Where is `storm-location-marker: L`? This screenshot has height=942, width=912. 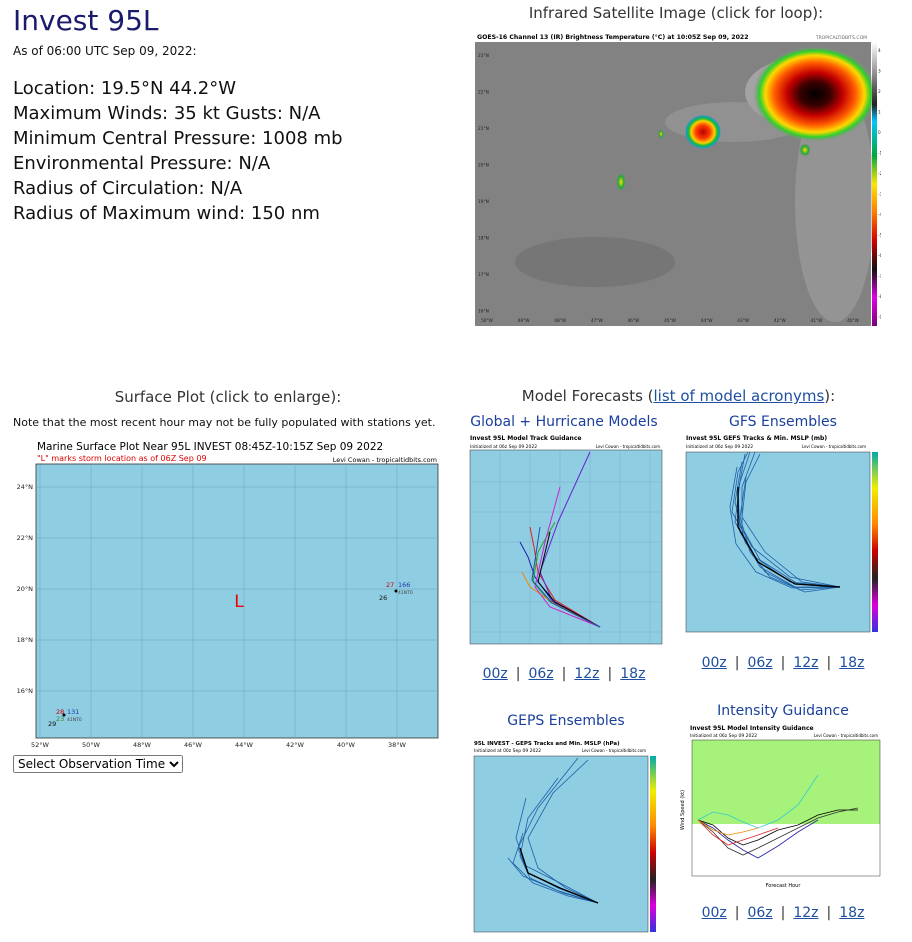
storm-location-marker: L is located at coordinates (239, 602).